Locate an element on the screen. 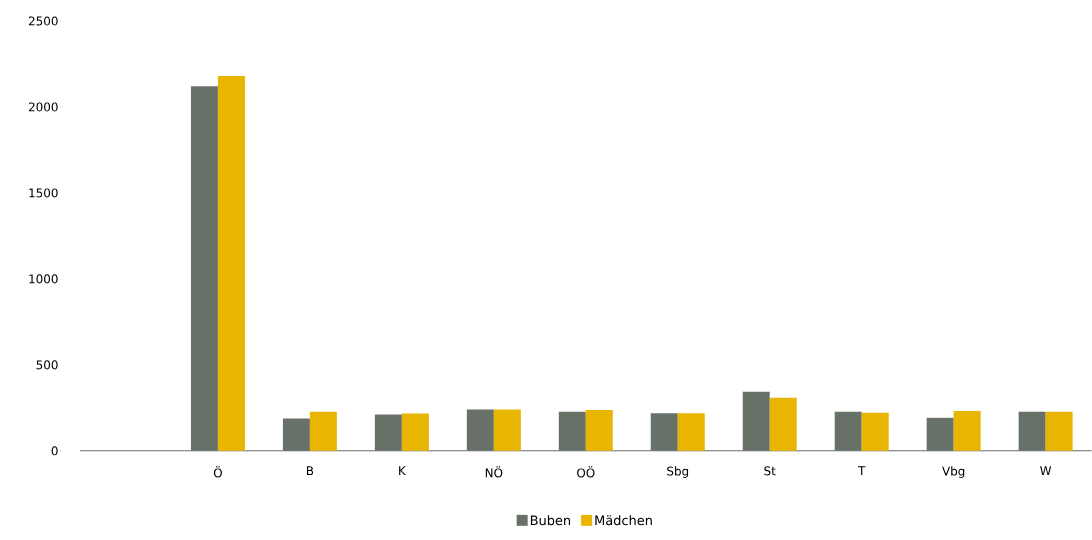  x-tick-label: B is located at coordinates (310, 471).